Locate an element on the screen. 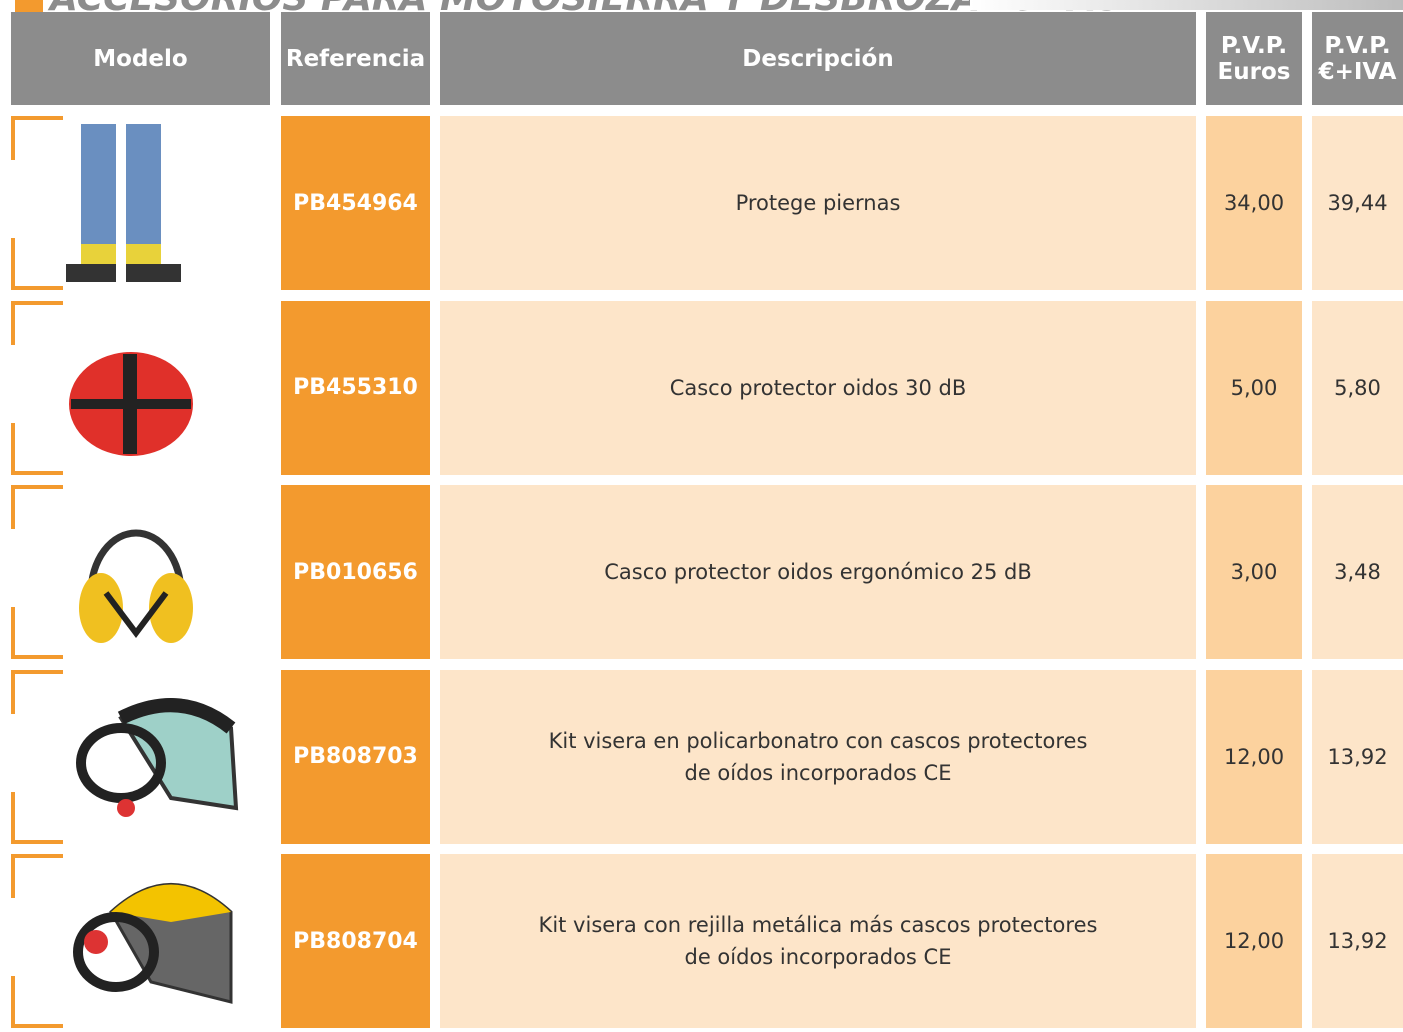 Image resolution: width=1403 pixels, height=1032 pixels. reference: PB808703 is located at coordinates (355, 756).